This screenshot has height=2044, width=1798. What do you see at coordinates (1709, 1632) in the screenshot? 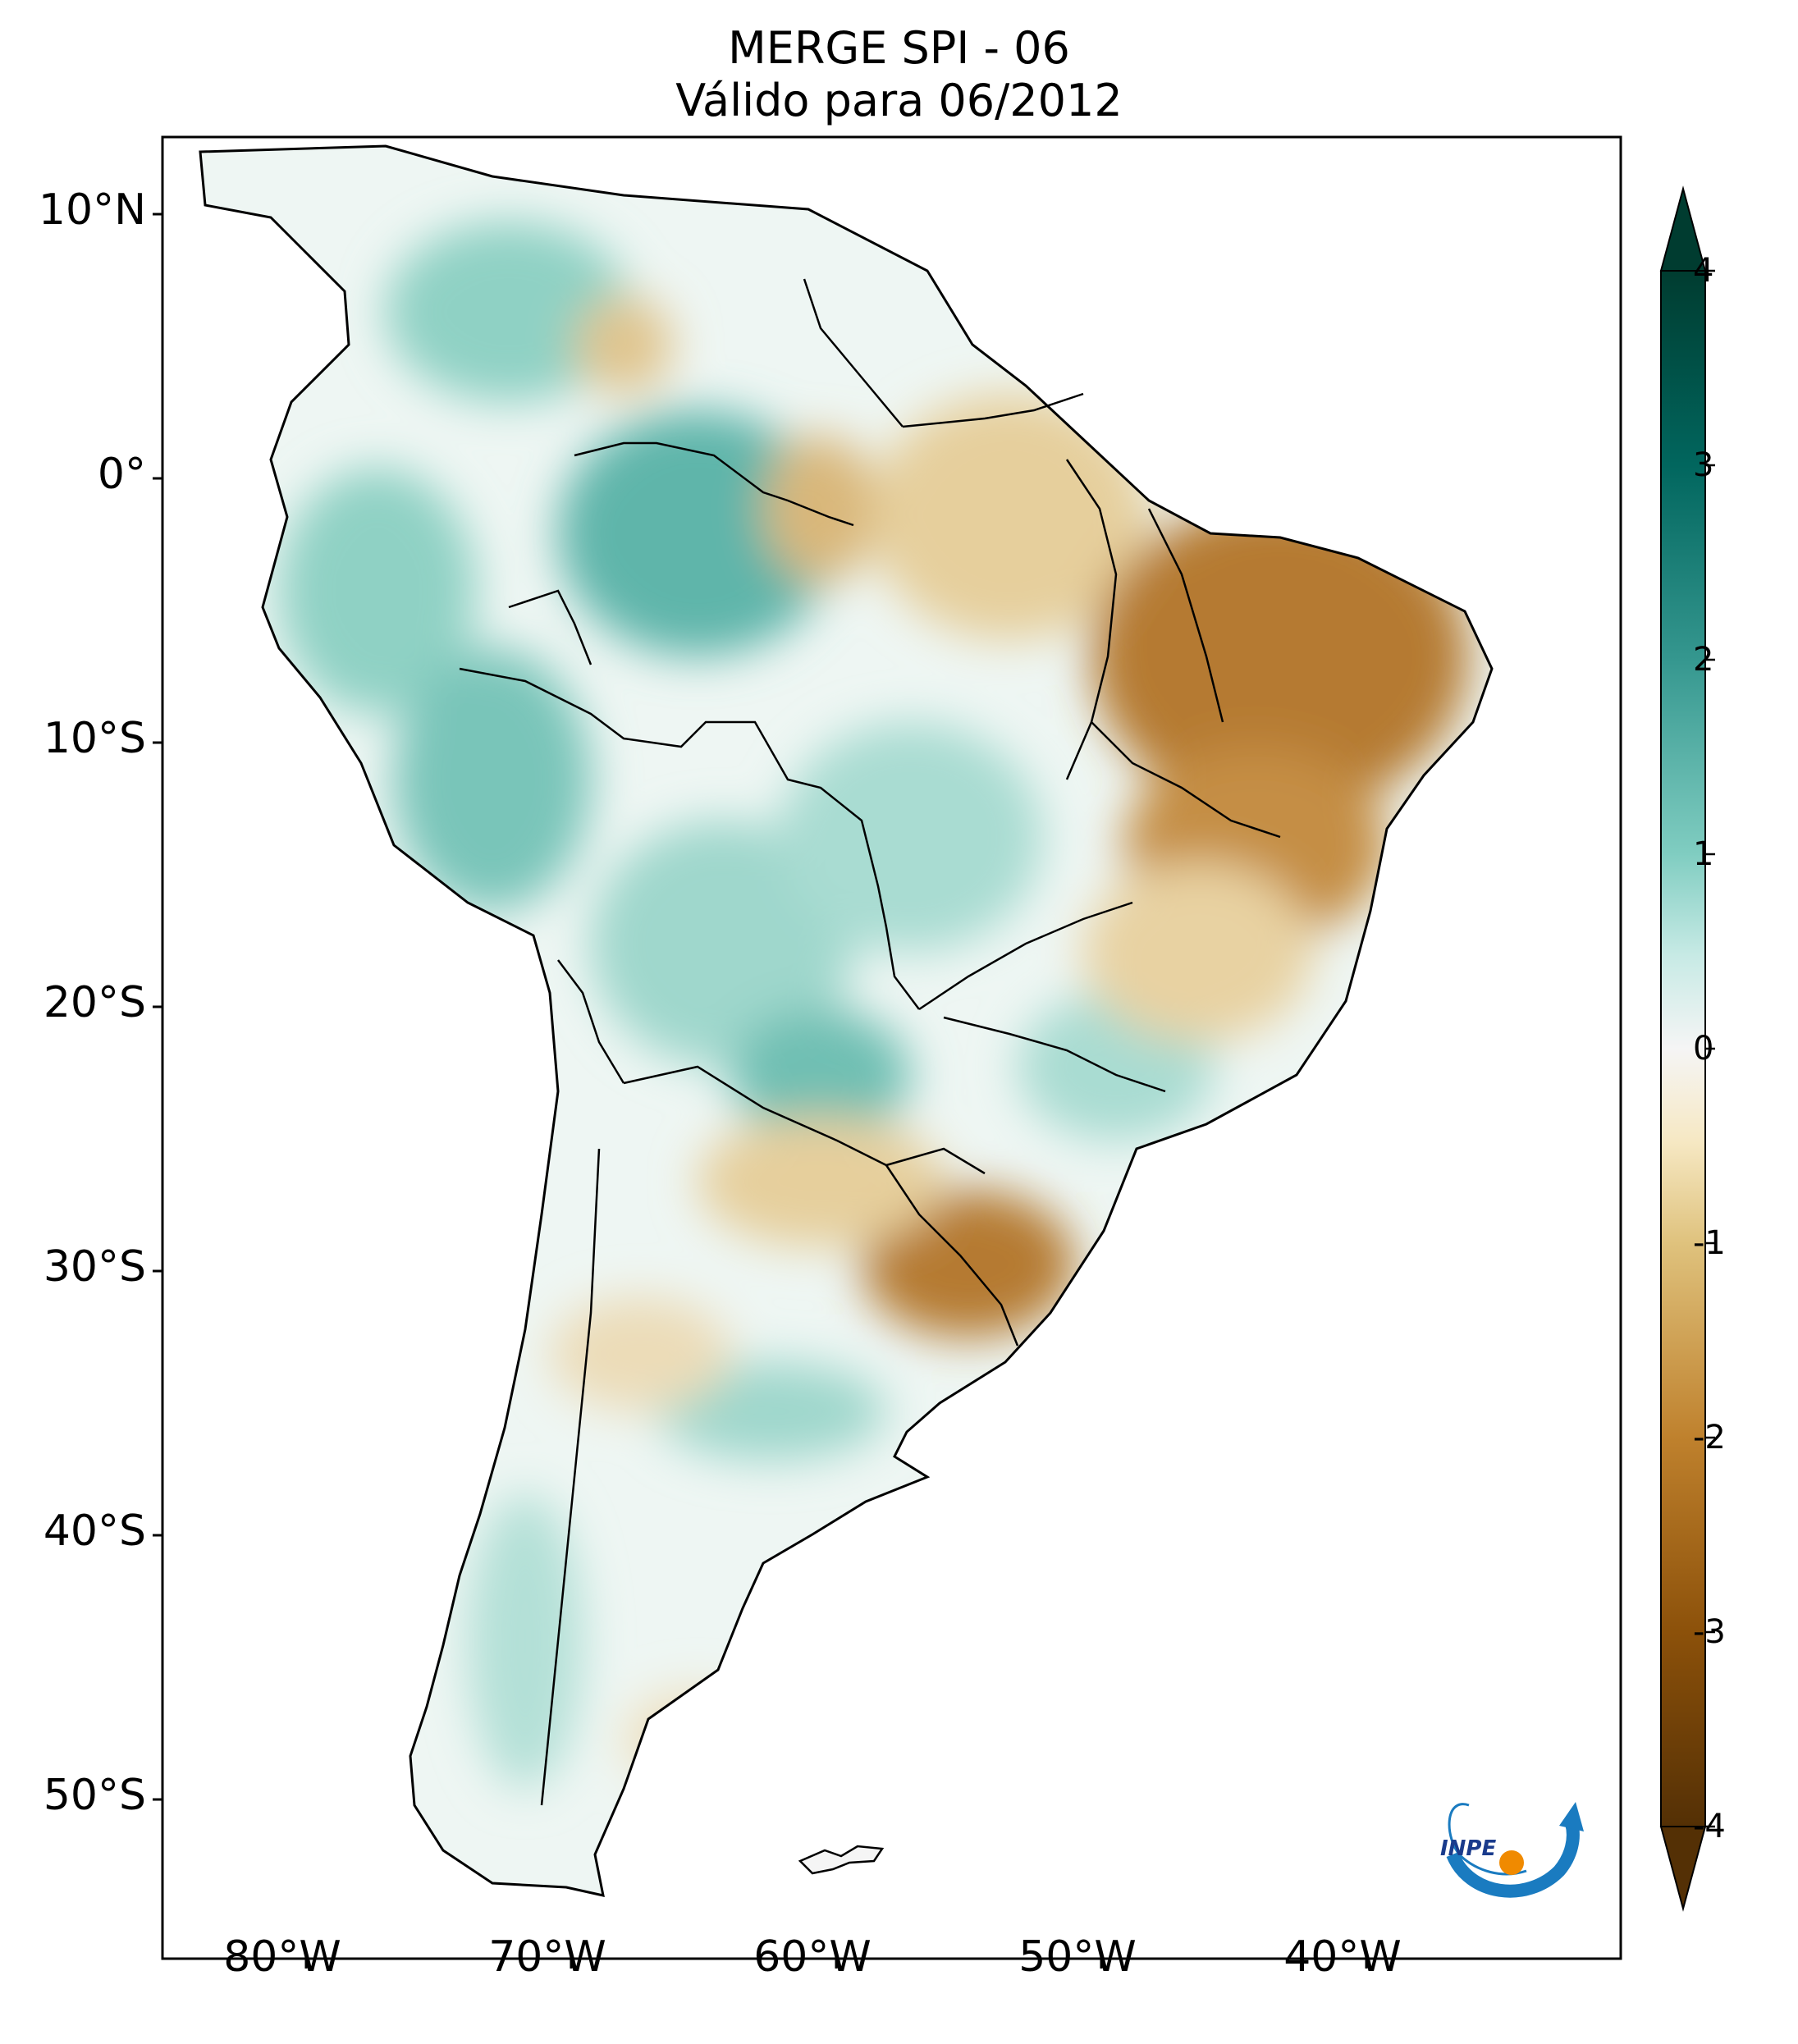
I see `colorbar-label-minus-3: -3` at bounding box center [1709, 1632].